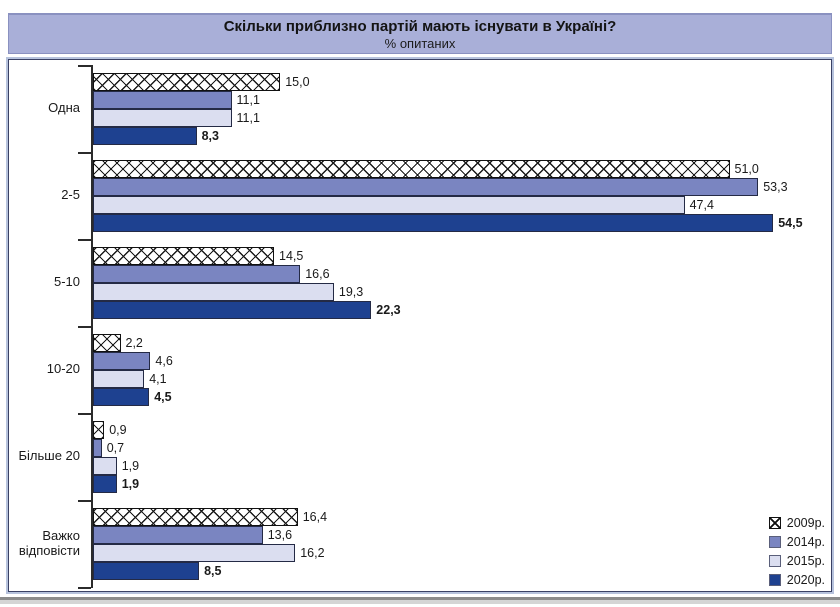  I want to click on category-label: 2-5, so click(70, 195).